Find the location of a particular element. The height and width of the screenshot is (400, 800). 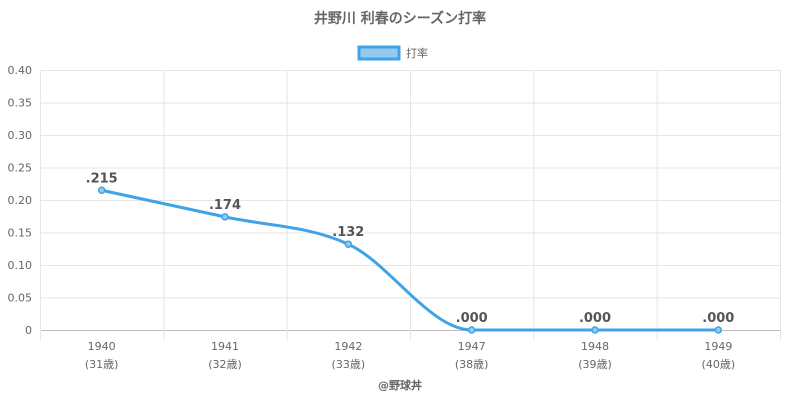

y-axis: 0 0.05 0.10 0.15 0.20 0.25 0.30 0.35 0.40 is located at coordinates (20, 200).